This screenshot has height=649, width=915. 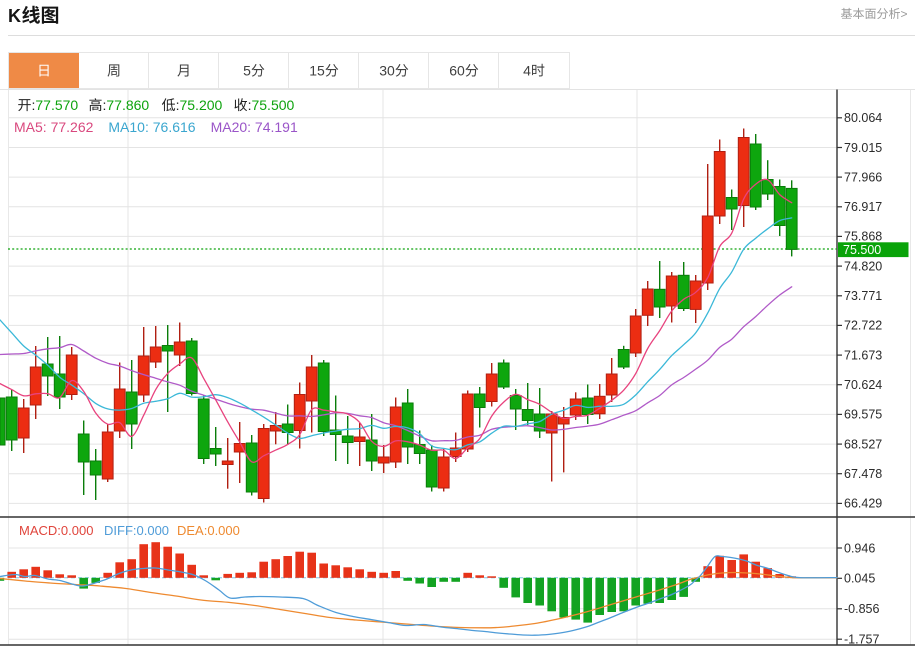 I want to click on svg-text: 4, so click(x=527, y=71).